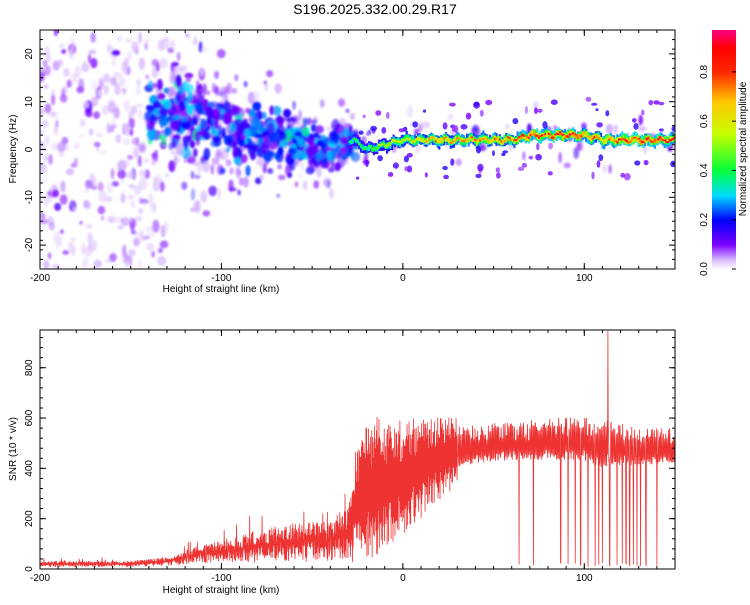 The image size is (750, 605). I want to click on y-tick-label: 0, so click(29, 569).